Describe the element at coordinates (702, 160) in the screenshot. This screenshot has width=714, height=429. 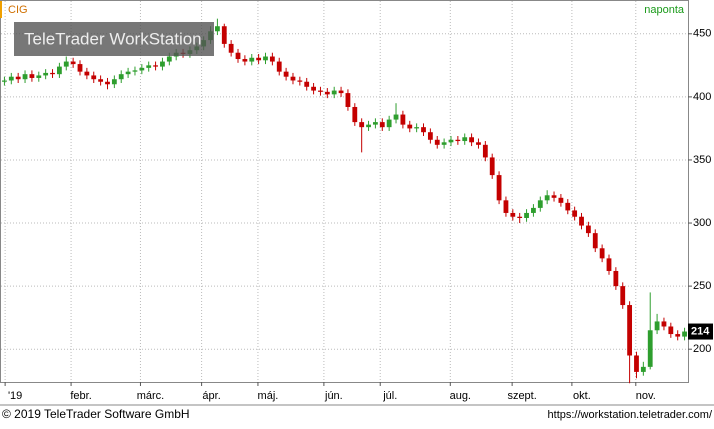
I see `y-tick-label: 350` at that location.